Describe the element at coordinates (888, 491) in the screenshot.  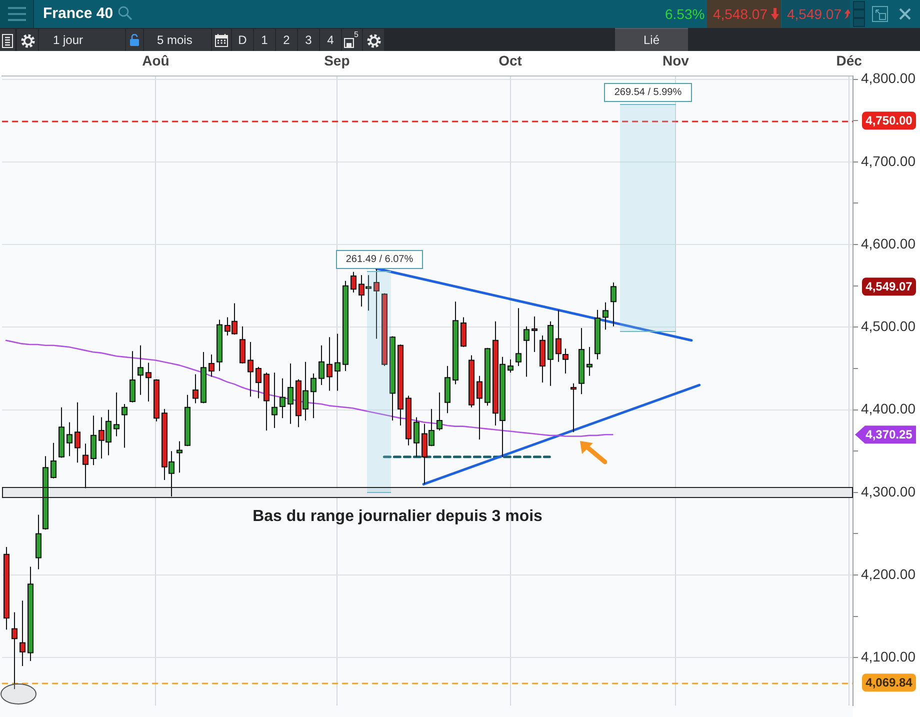
I see `y-tick-label: 4,300.00` at that location.